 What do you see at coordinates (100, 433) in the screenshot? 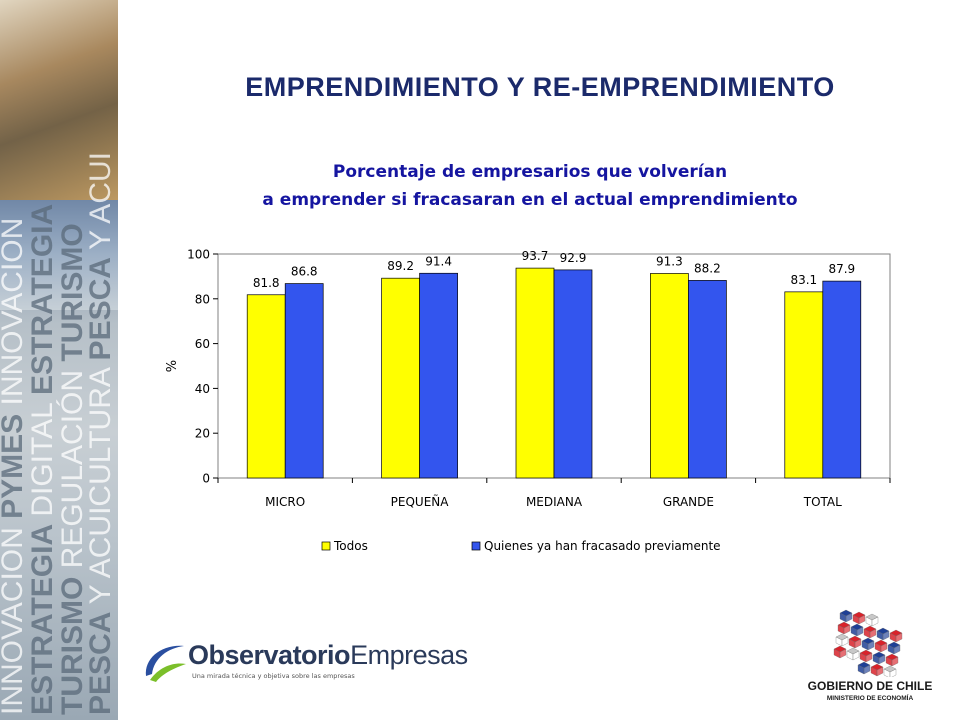
I see `sidebar-keyword: PESCA Y ACUICULTURA PESCA Y ACUI` at bounding box center [100, 433].